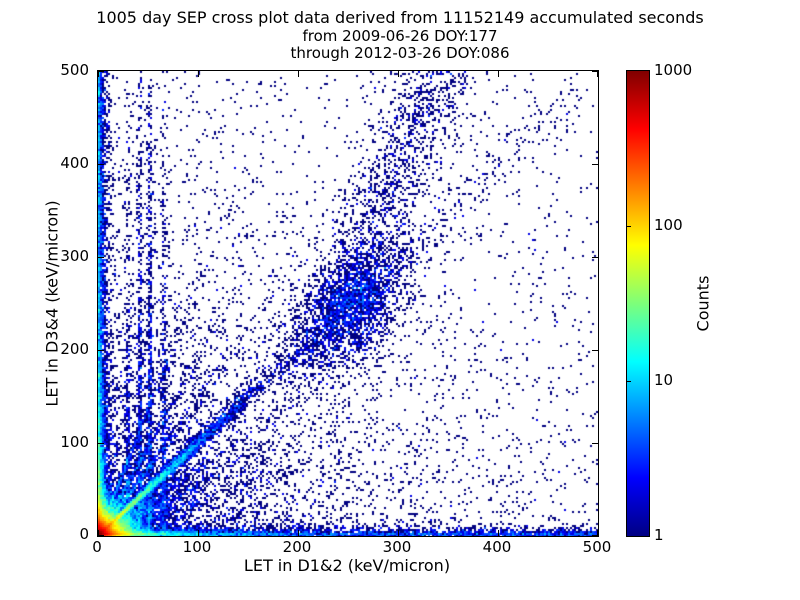 This screenshot has height=600, width=800. Describe the element at coordinates (74, 70) in the screenshot. I see `y-tick-label: 500` at that location.